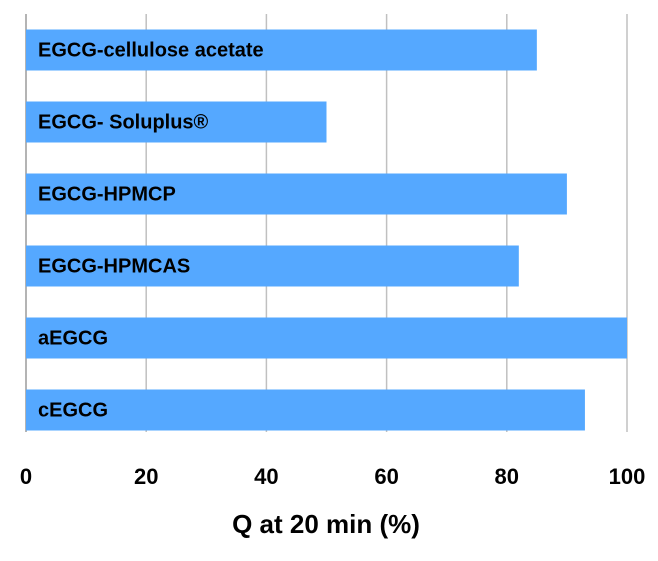  I want to click on category-label: EGCG-HPMCAS, so click(114, 266).